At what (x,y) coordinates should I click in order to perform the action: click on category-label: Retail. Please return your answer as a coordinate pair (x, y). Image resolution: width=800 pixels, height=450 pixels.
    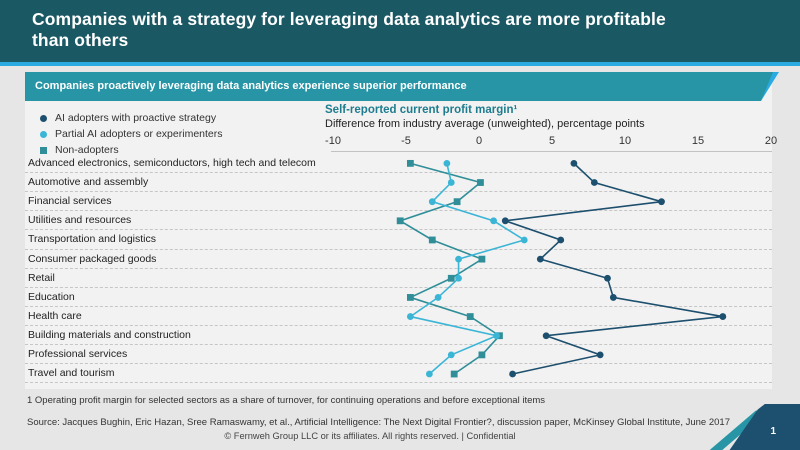
    Looking at the image, I should click on (41, 277).